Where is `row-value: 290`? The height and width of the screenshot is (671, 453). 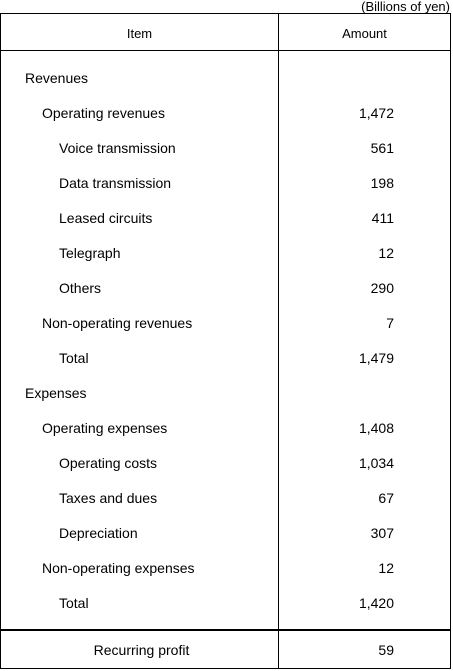 row-value: 290 is located at coordinates (382, 288).